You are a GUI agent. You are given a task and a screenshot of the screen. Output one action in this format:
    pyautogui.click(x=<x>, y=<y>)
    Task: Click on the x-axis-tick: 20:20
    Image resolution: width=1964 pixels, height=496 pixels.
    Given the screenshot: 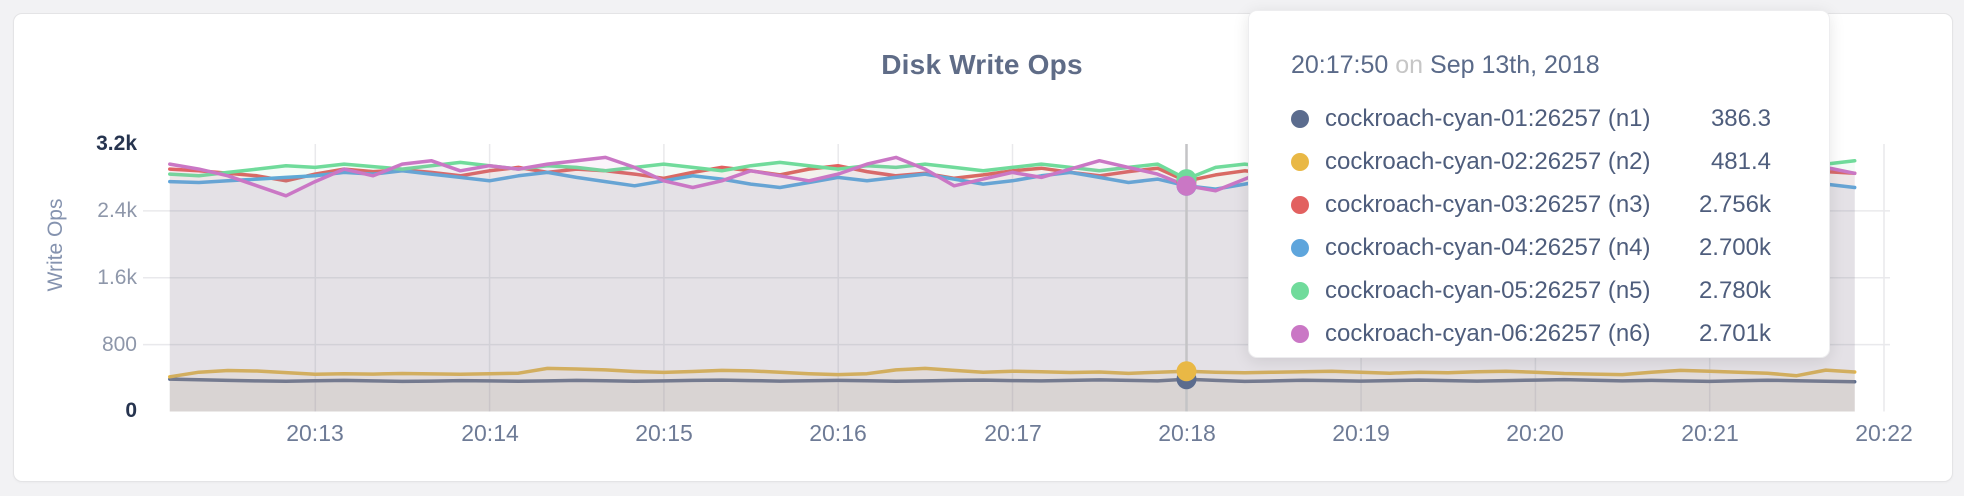 What is the action you would take?
    pyautogui.click(x=1535, y=433)
    